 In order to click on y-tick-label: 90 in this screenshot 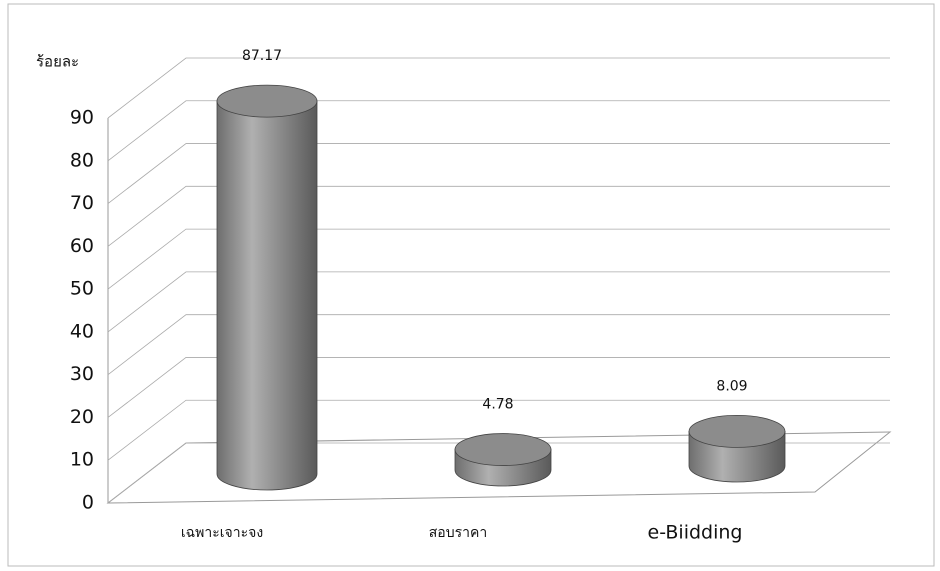, I will do `click(82, 118)`.